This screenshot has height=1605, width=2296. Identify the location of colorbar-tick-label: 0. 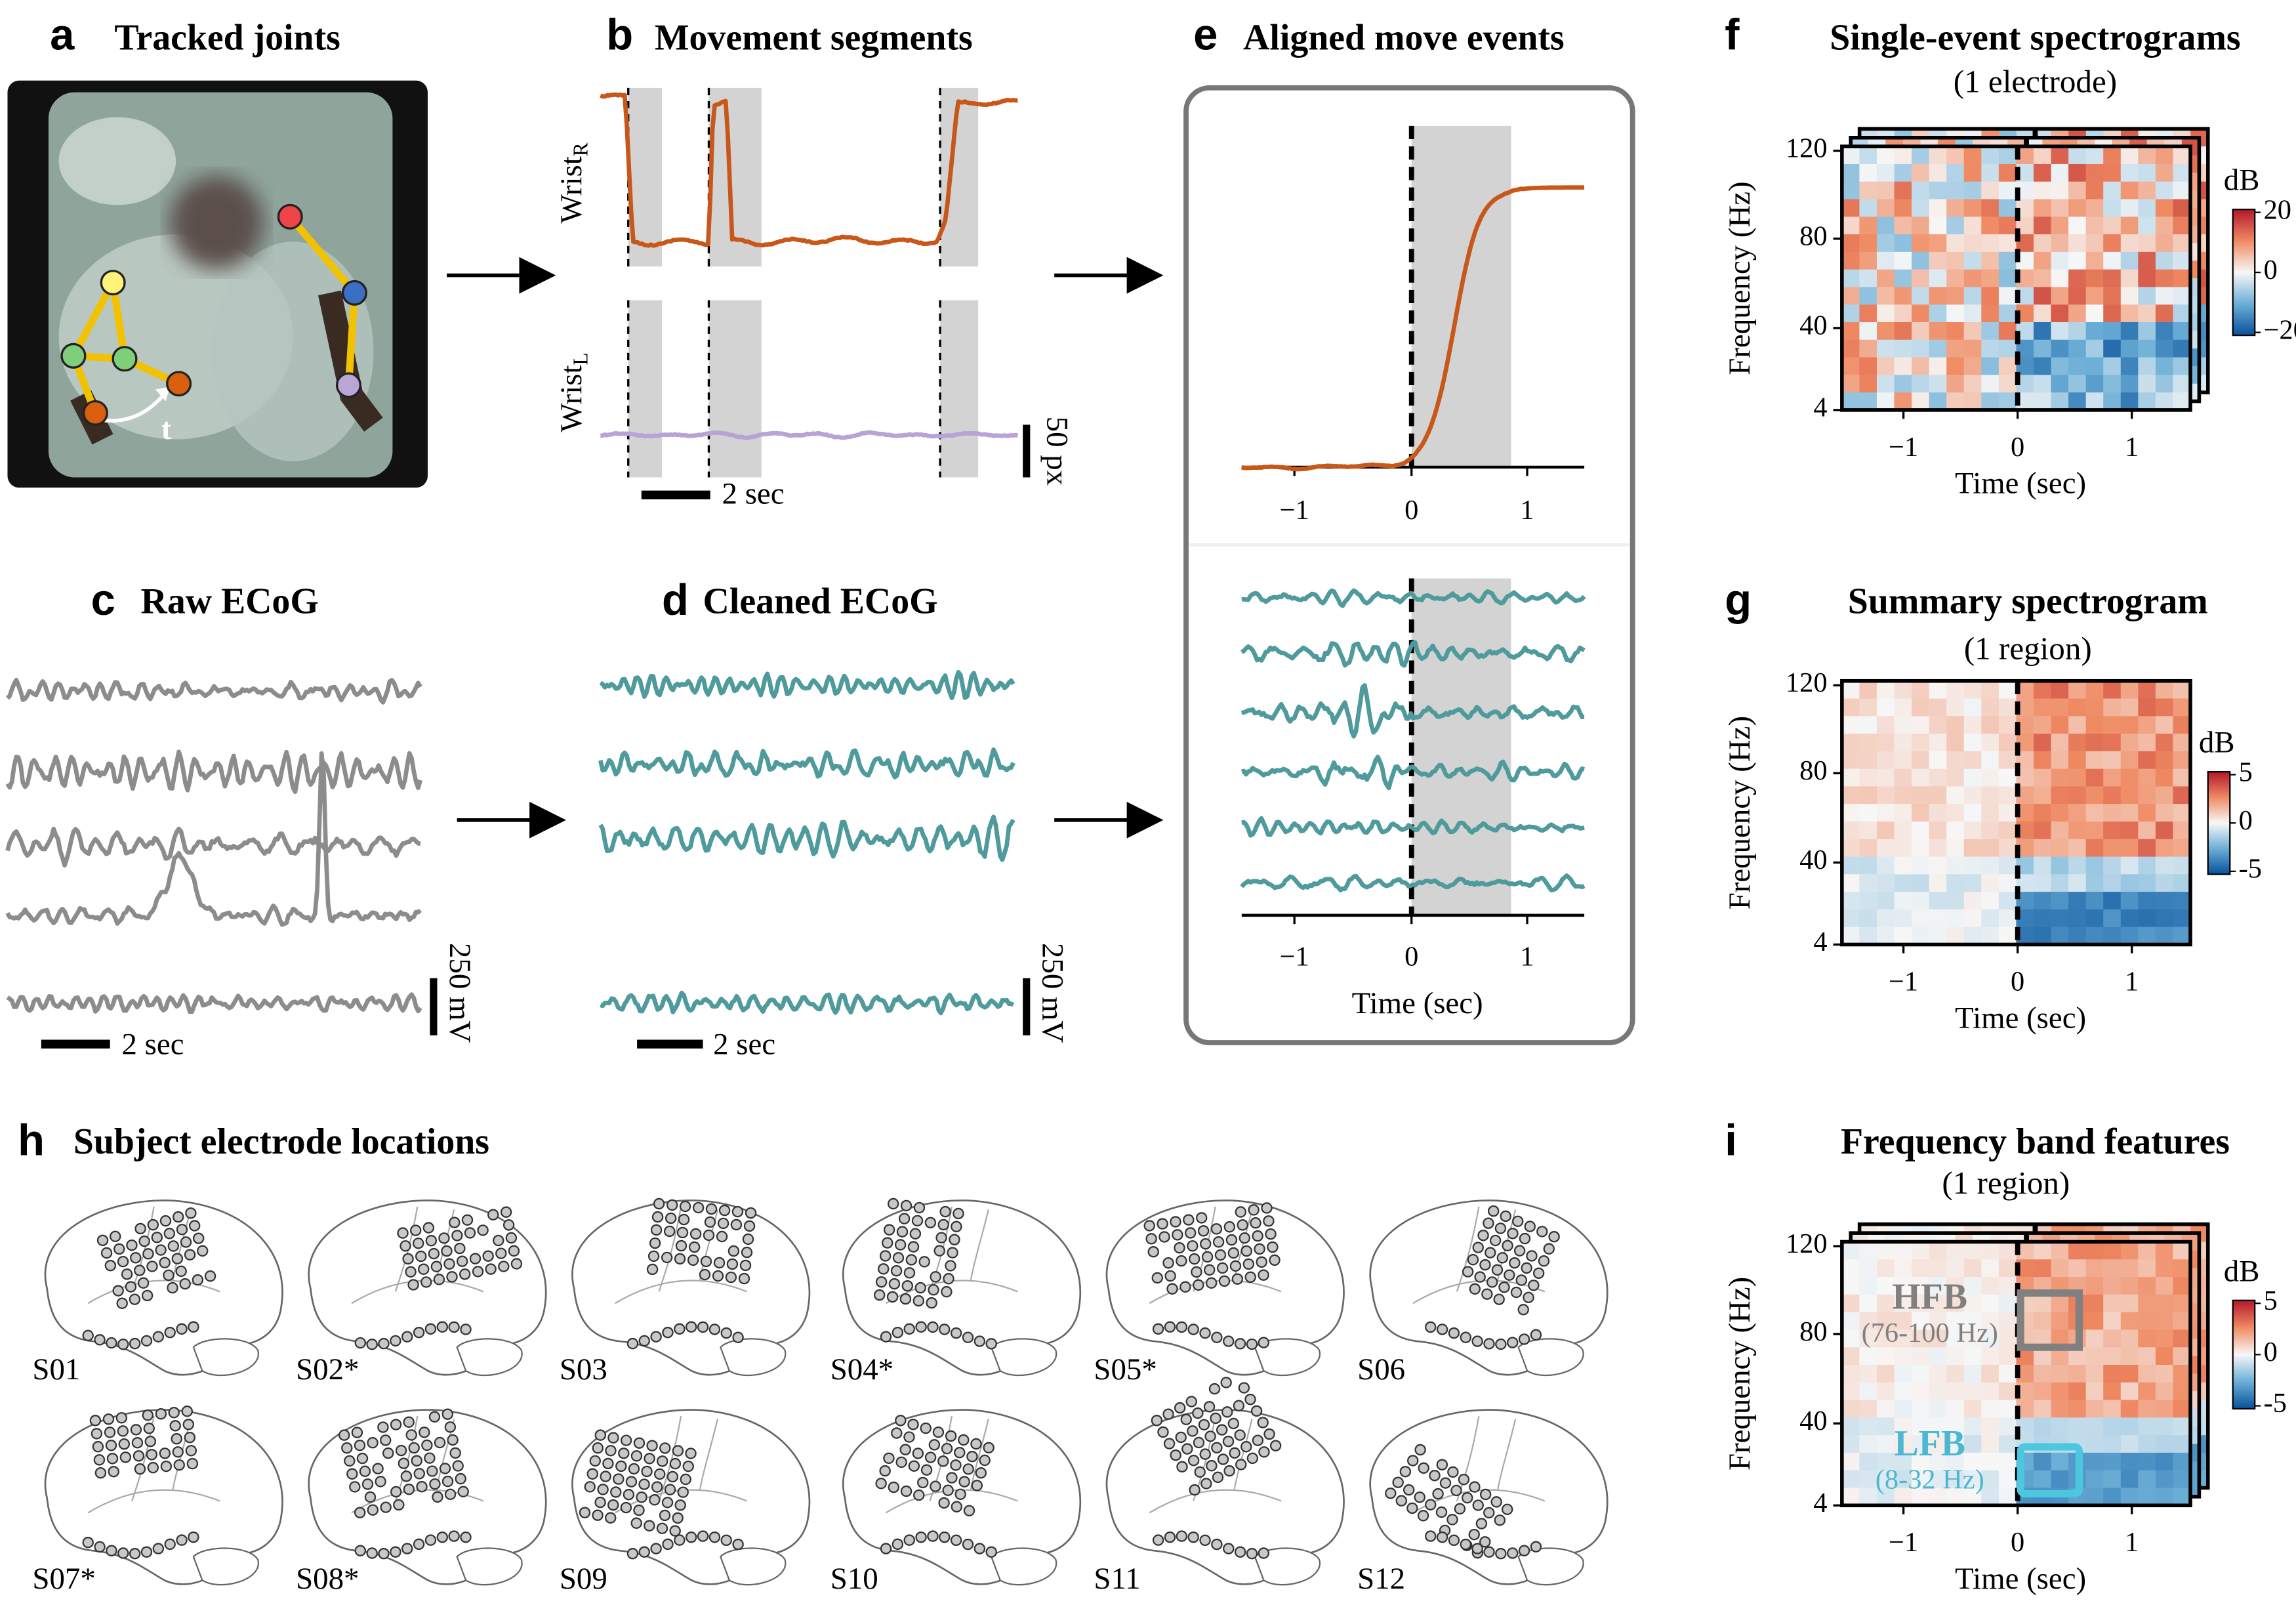
(2271, 1352).